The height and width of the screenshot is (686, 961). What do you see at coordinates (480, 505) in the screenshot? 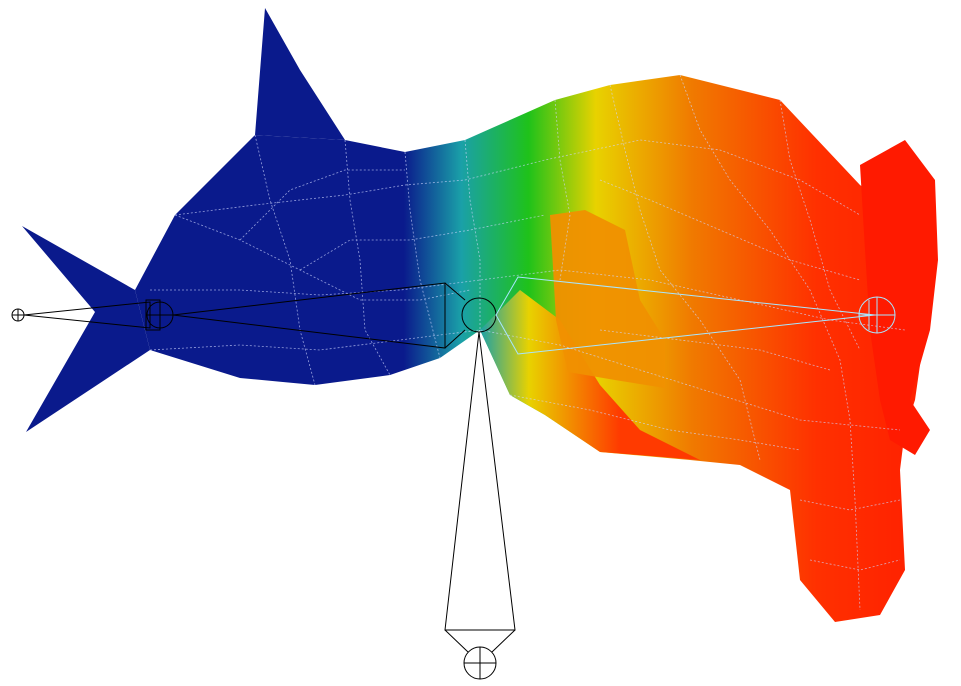
I see `jaw-bone` at bounding box center [480, 505].